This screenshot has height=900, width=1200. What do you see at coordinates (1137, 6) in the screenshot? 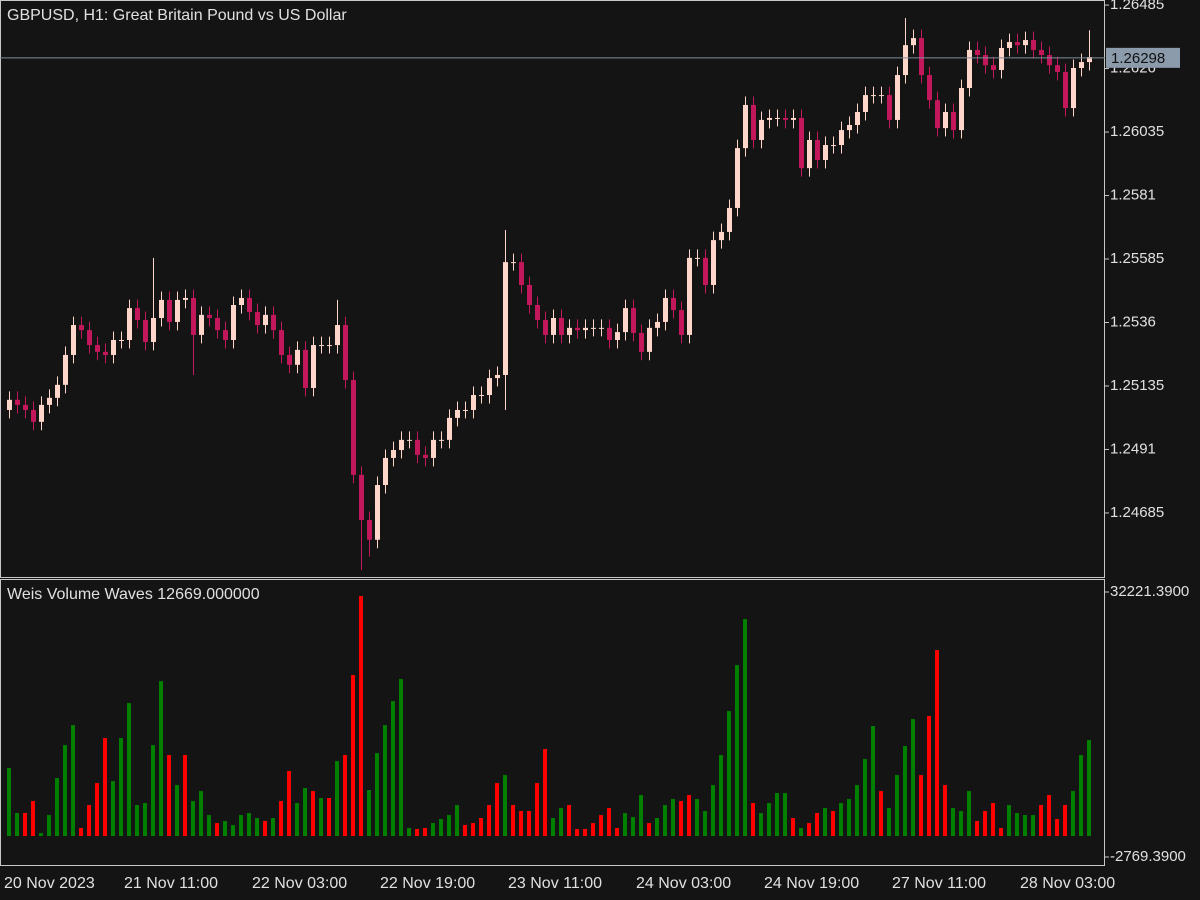
I see `y-tick-label: 1.26485` at bounding box center [1137, 6].